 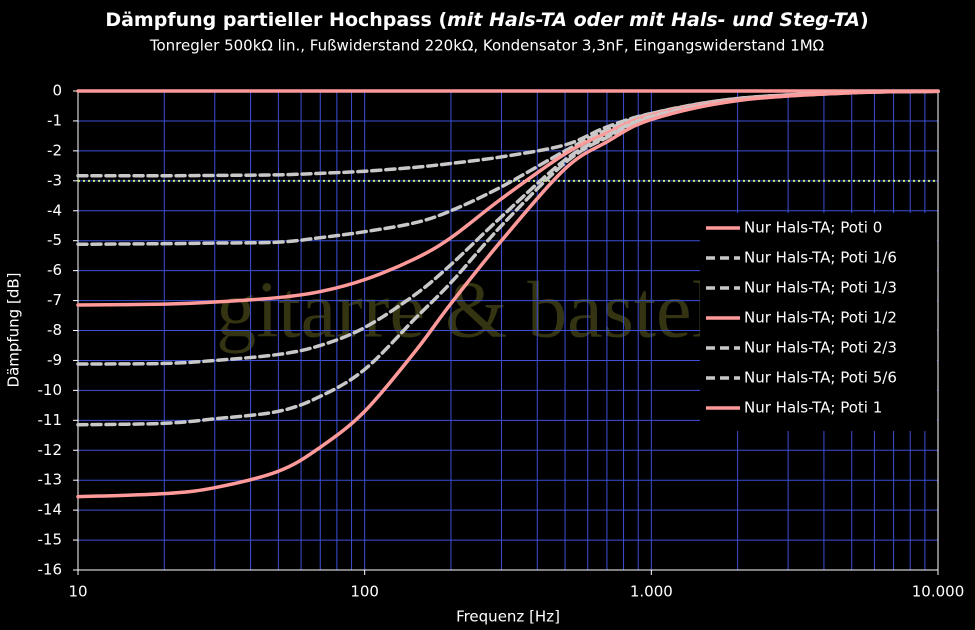 I want to click on legend-label: Nur Hals-TA; Poti 1/3, so click(x=820, y=288).